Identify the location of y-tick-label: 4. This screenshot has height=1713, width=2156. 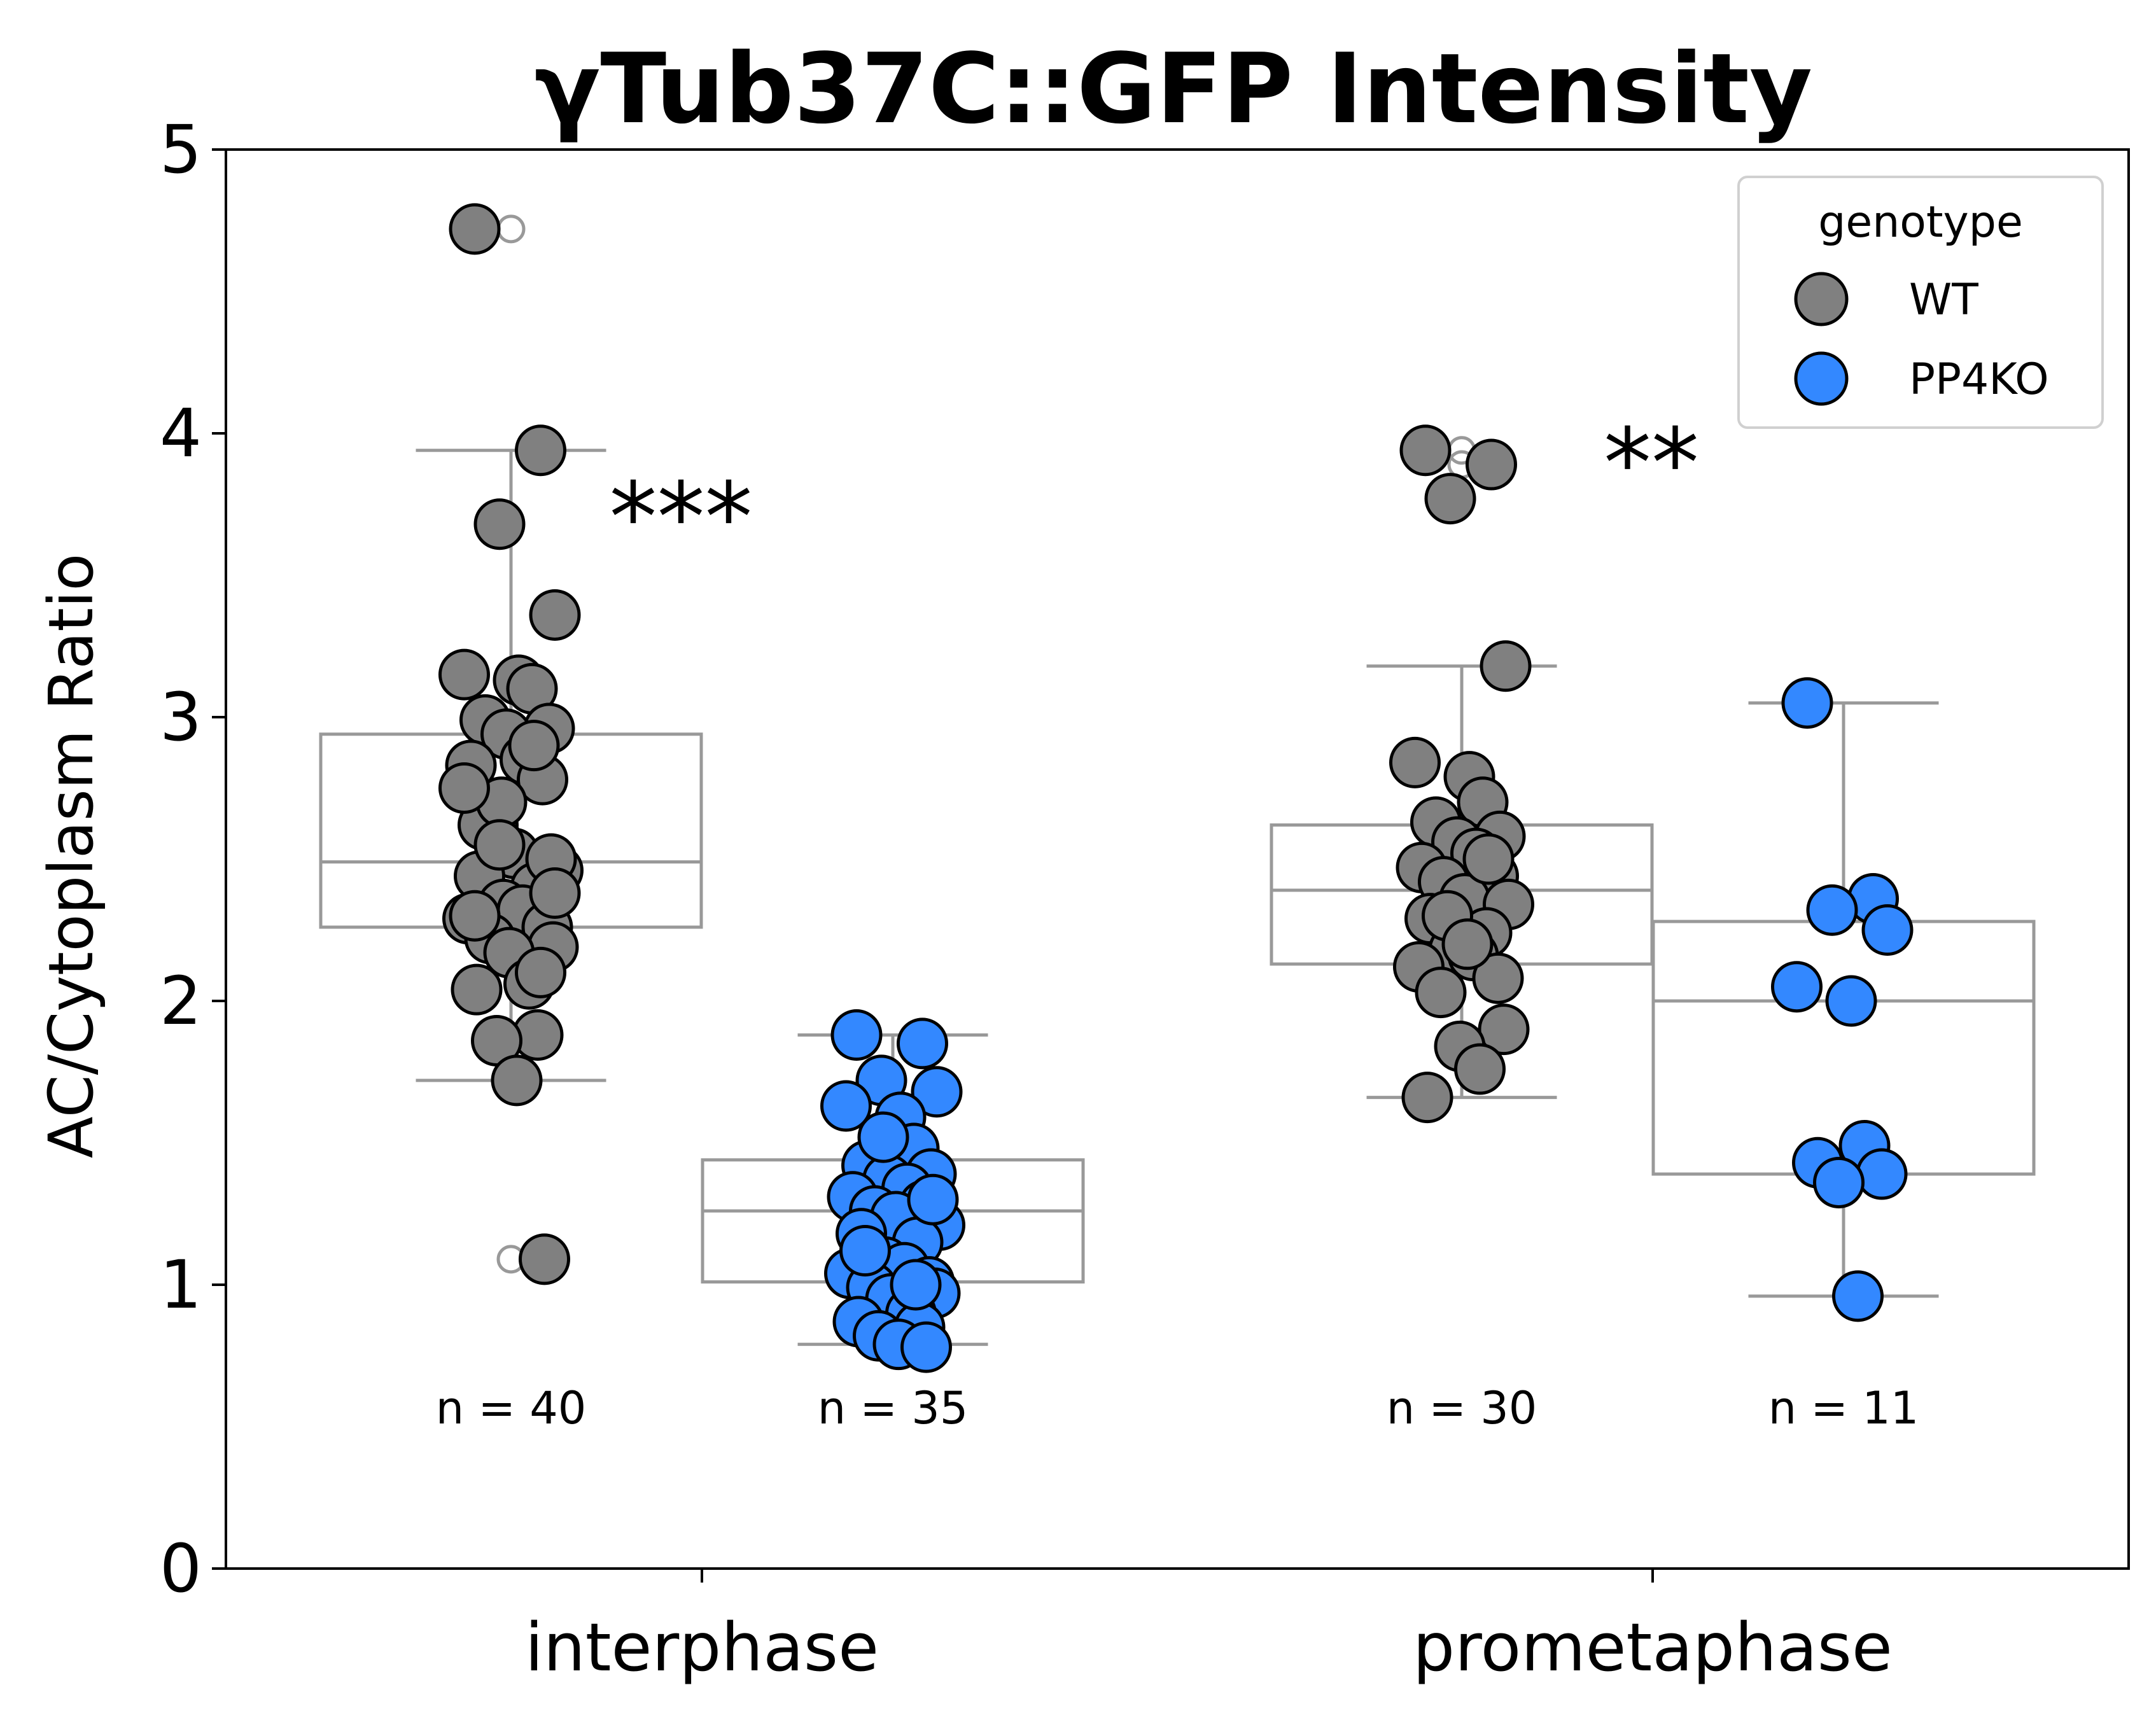
(181, 433).